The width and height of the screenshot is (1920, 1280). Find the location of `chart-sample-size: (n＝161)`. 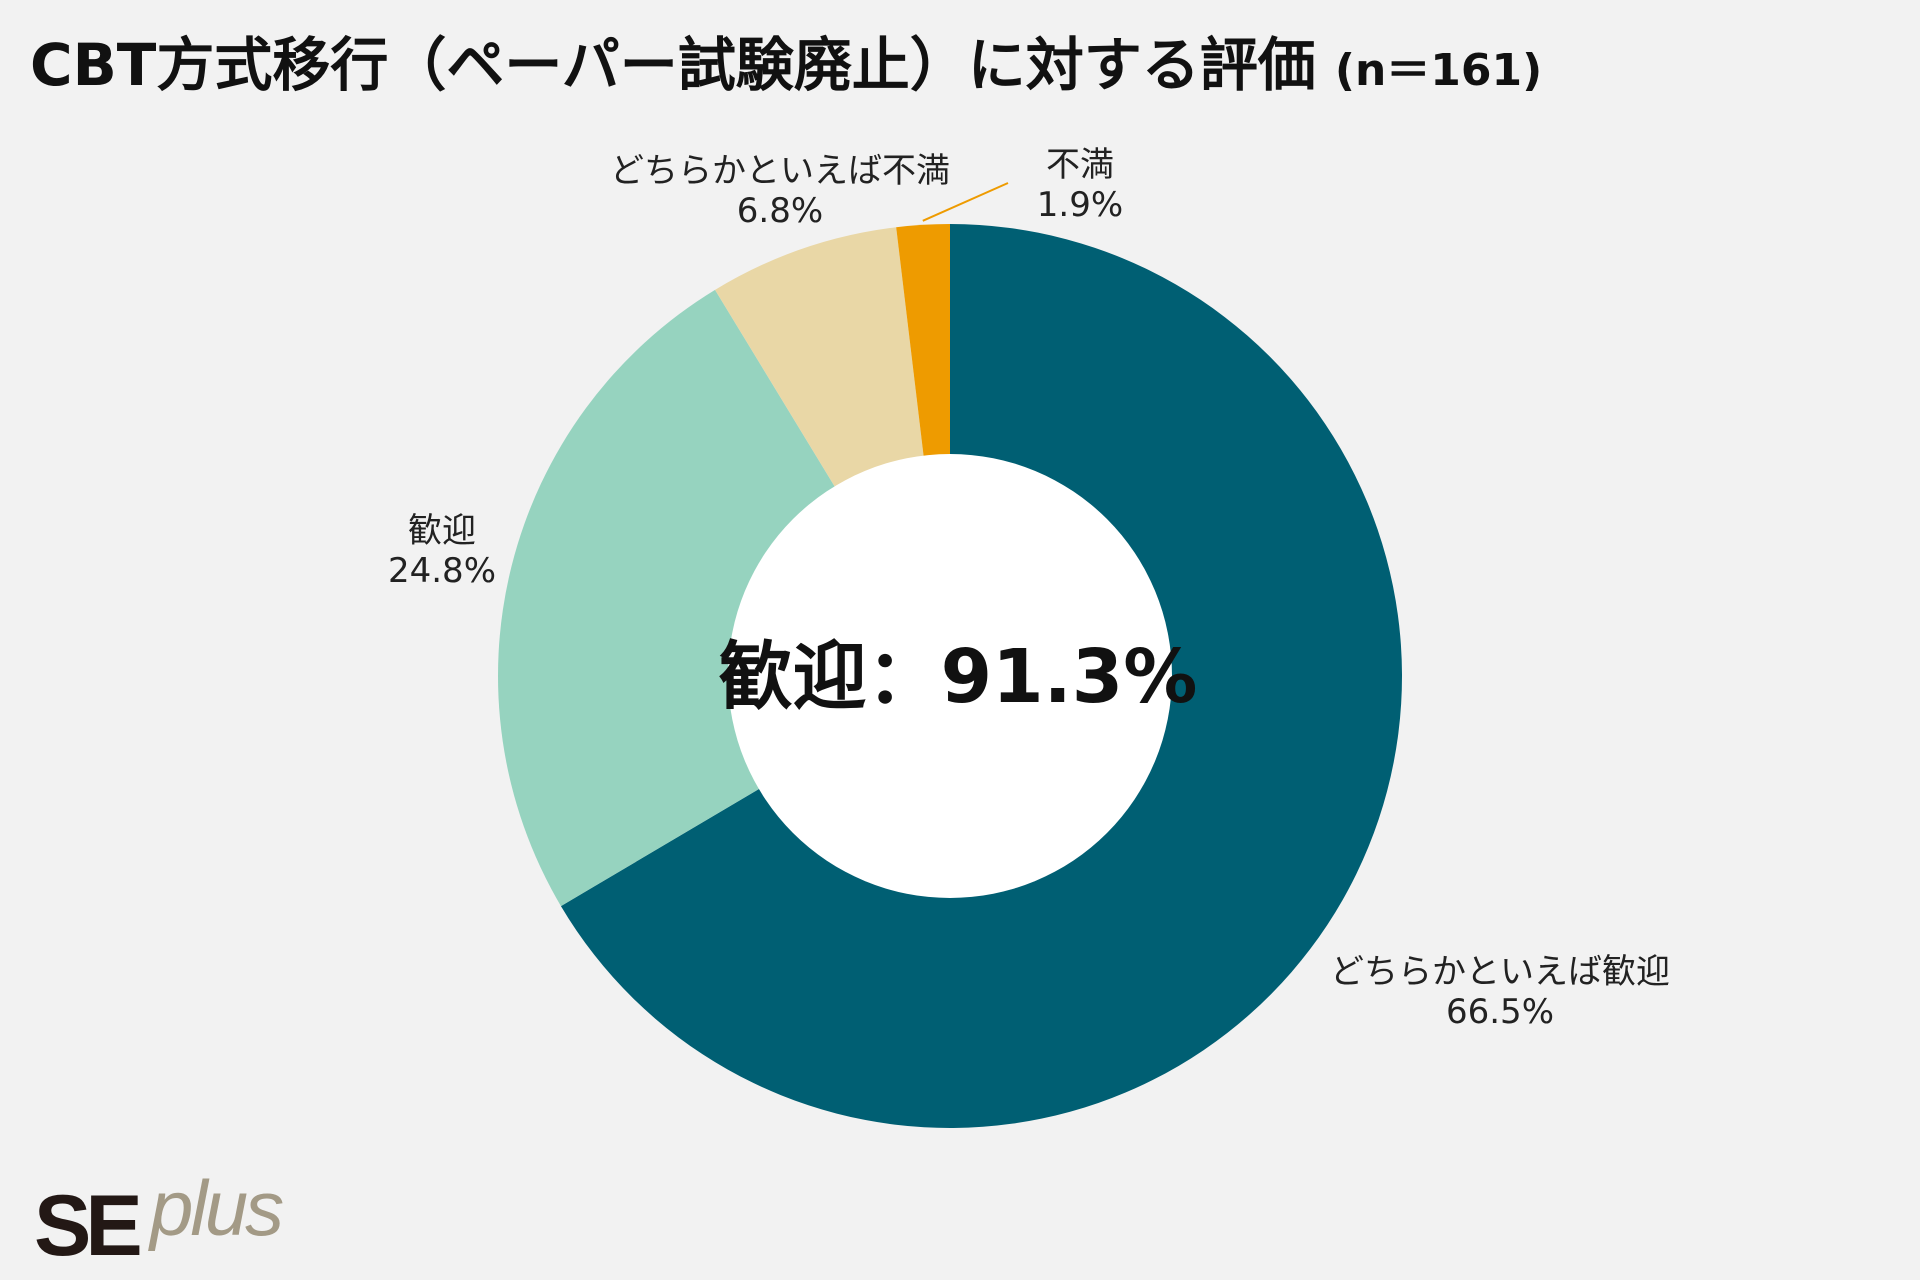

chart-sample-size: (n＝161) is located at coordinates (1438, 70).